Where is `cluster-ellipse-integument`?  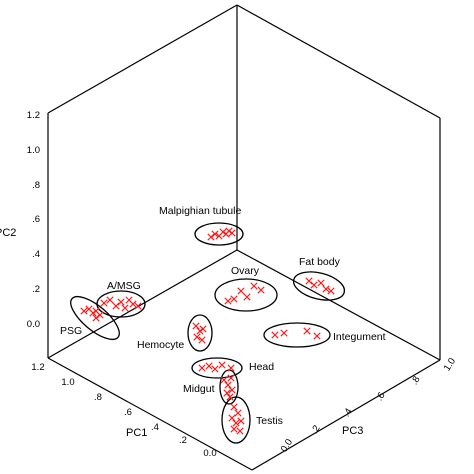
cluster-ellipse-integument is located at coordinates (297, 335).